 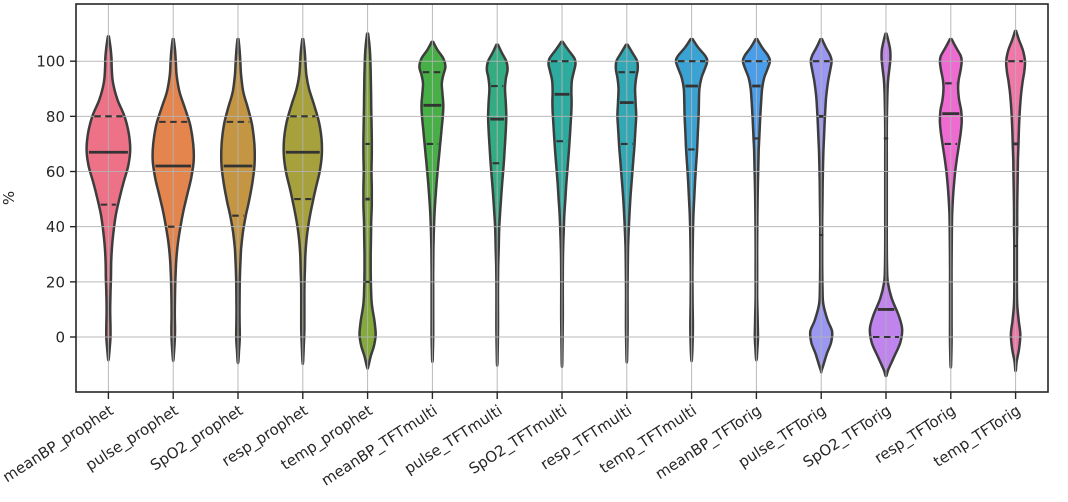 I want to click on y-axis-label: %, so click(x=9, y=198).